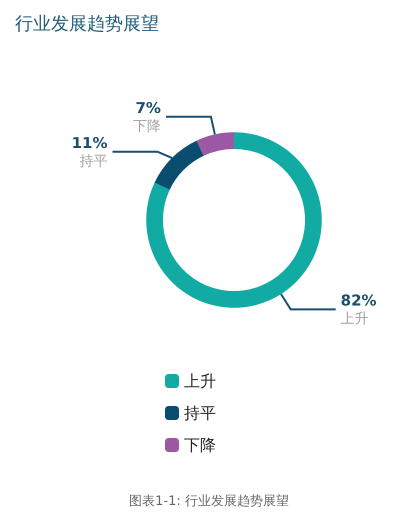 This screenshot has width=418, height=525. Describe the element at coordinates (358, 300) in the screenshot. I see `data-label: 82%` at that location.